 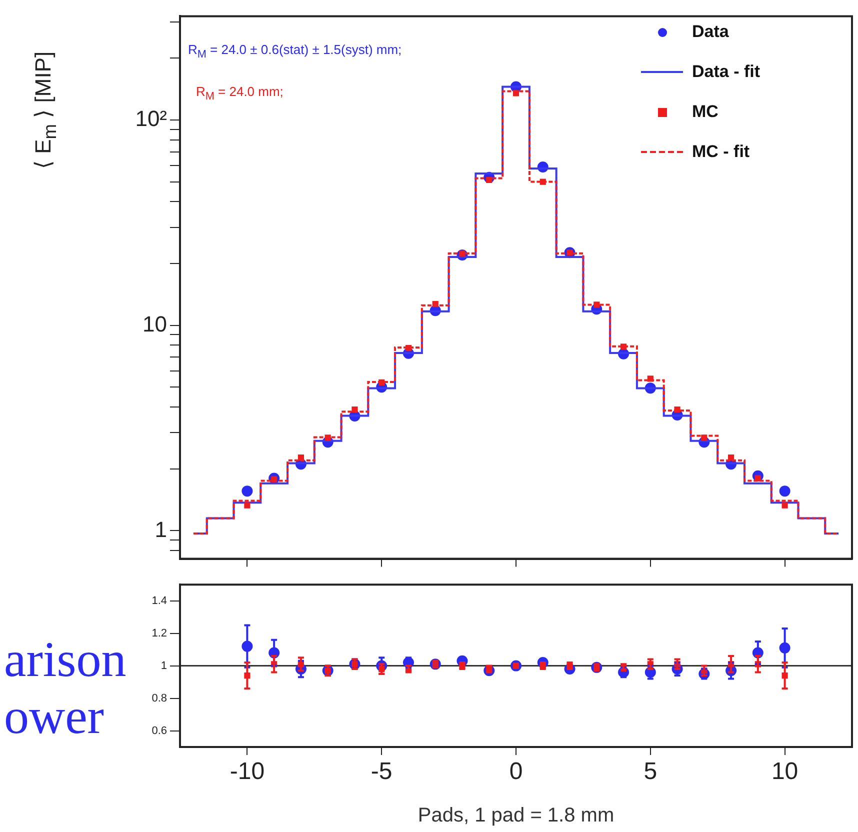 What do you see at coordinates (516, 815) in the screenshot?
I see `x-axis-title: Pads, 1 pad = 1.8 mm` at bounding box center [516, 815].